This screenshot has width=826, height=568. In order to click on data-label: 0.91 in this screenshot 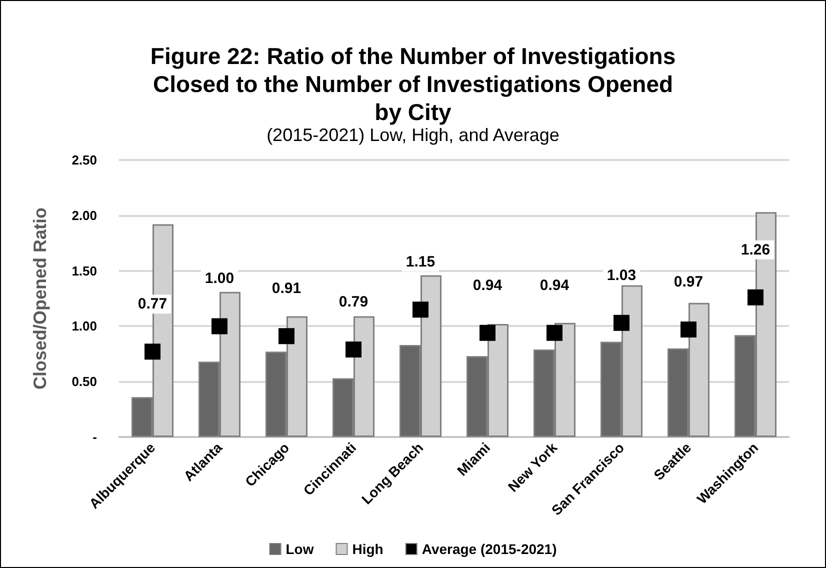, I will do `click(287, 289)`.